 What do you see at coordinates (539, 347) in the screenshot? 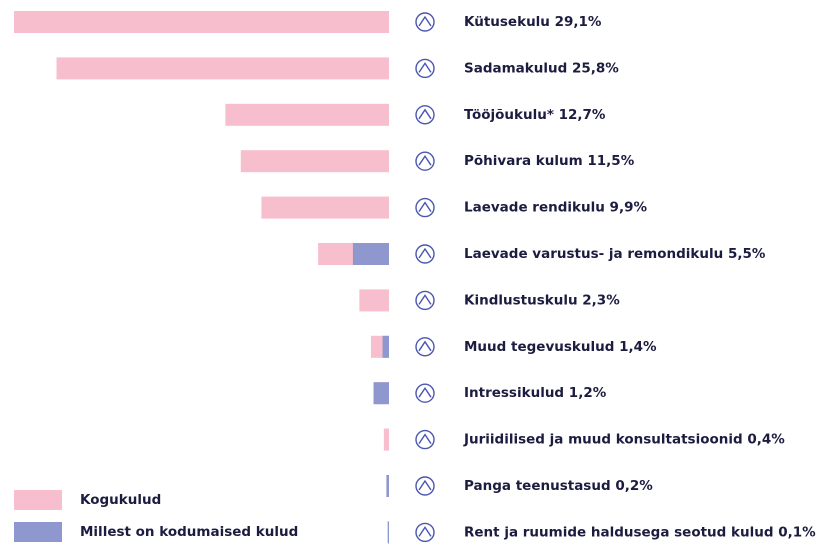
I see `category-name: Muud tegevuskulud` at bounding box center [539, 347].